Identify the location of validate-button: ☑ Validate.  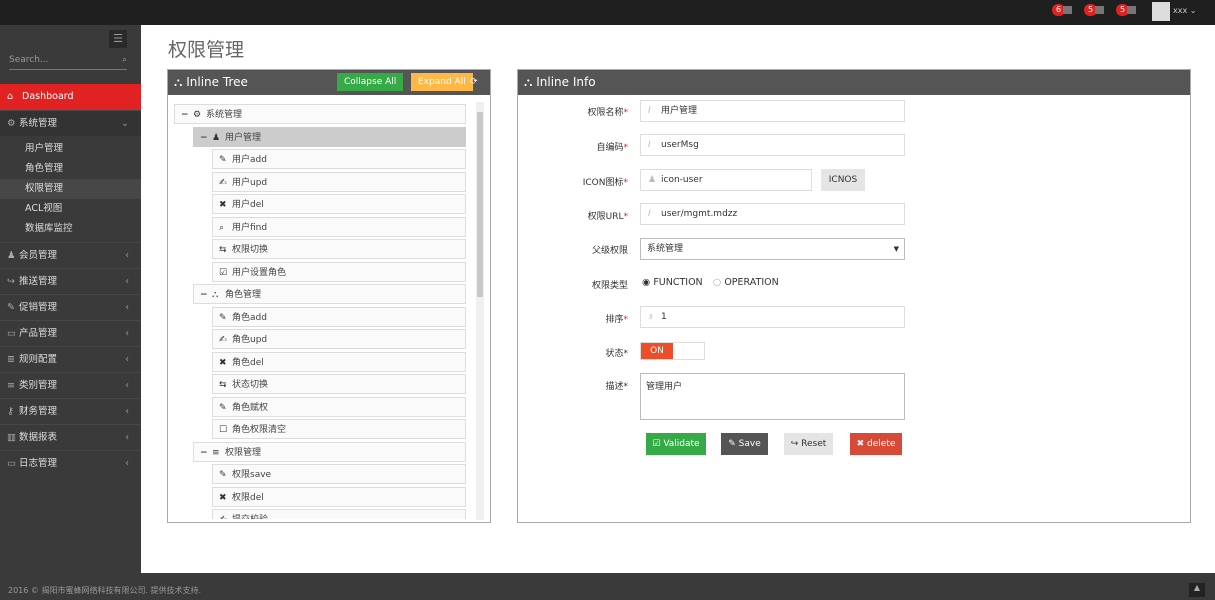
(676, 444).